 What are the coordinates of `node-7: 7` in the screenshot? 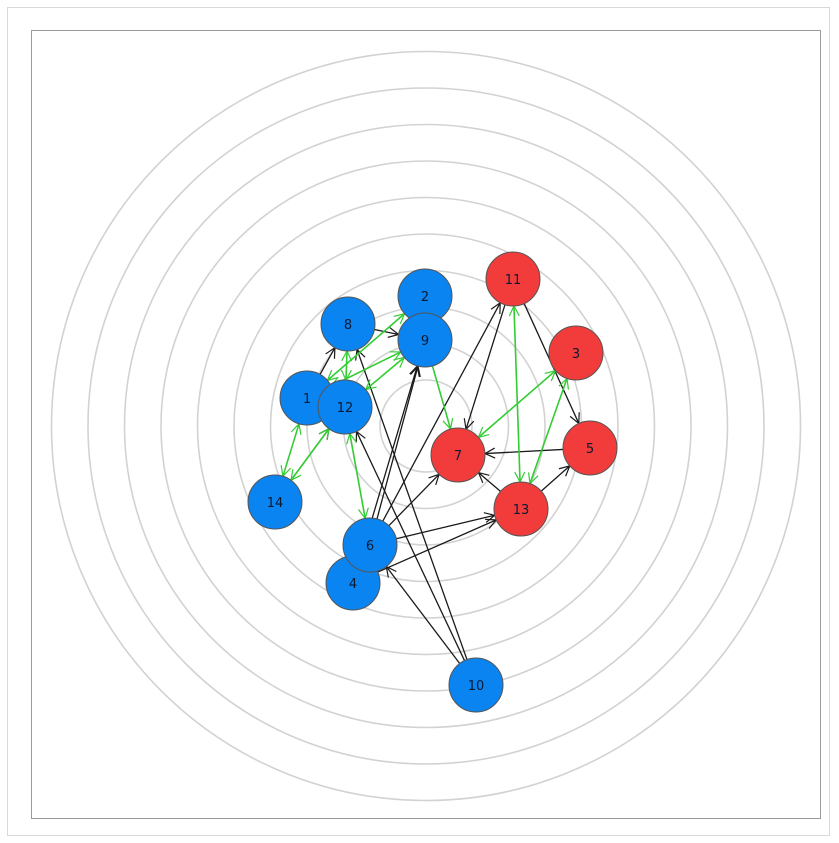 It's located at (458, 455).